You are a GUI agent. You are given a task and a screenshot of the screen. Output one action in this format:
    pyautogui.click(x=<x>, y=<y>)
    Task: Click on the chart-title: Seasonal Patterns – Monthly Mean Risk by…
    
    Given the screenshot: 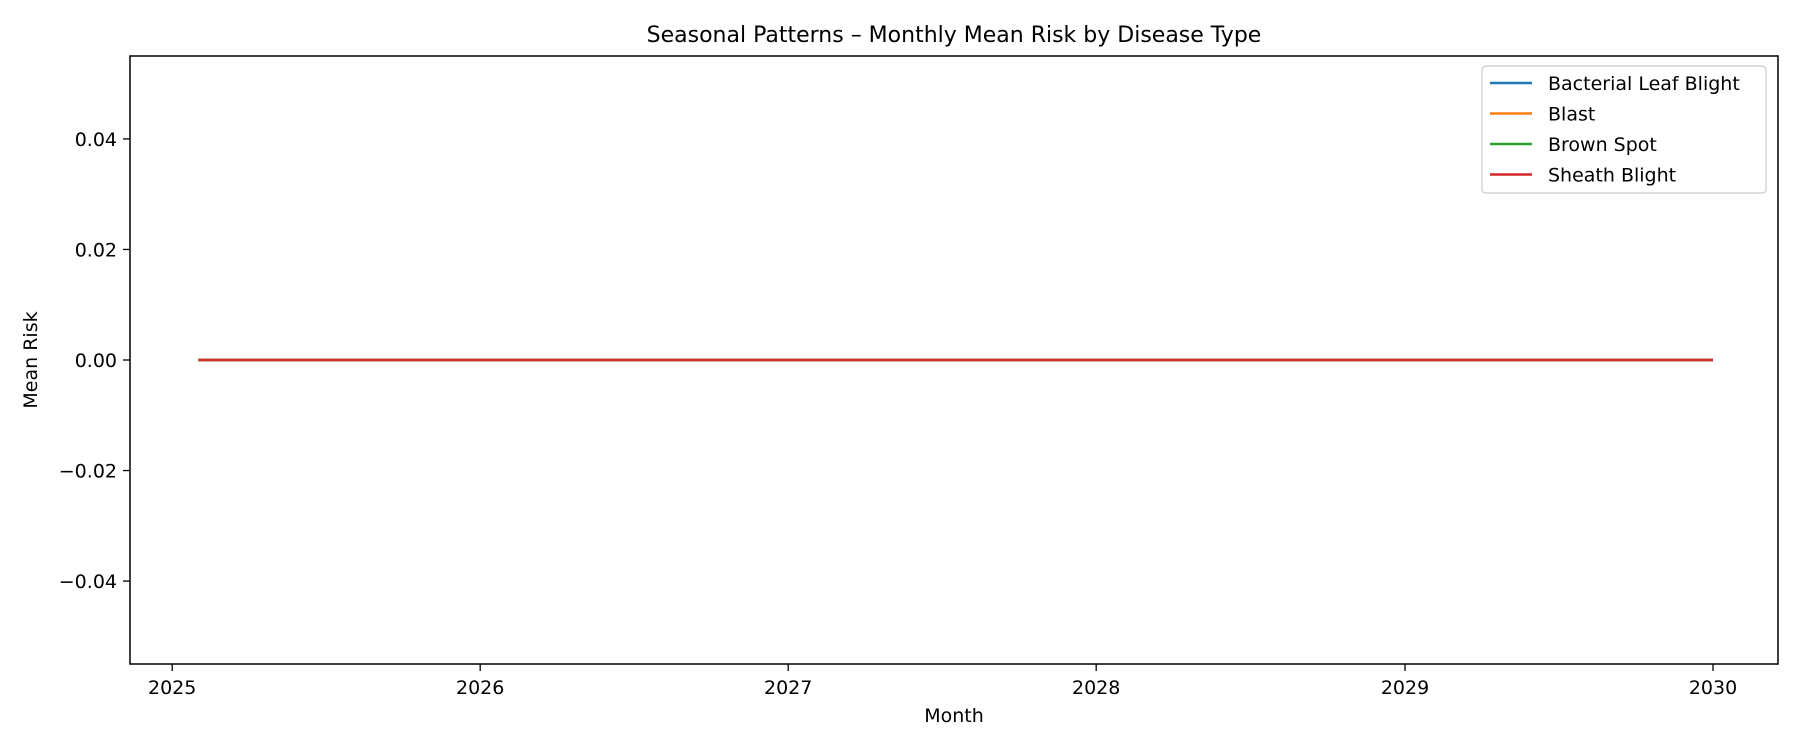 What is the action you would take?
    pyautogui.click(x=954, y=35)
    